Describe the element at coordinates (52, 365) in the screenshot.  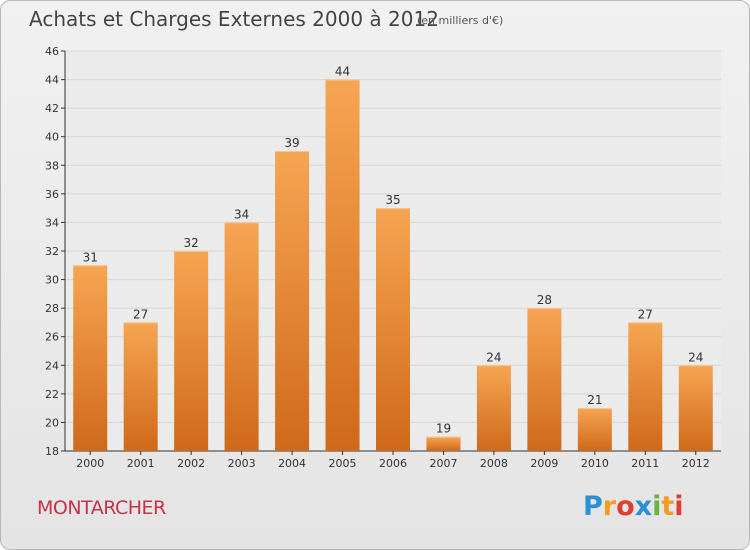
I see `y-tick-label: 24` at that location.